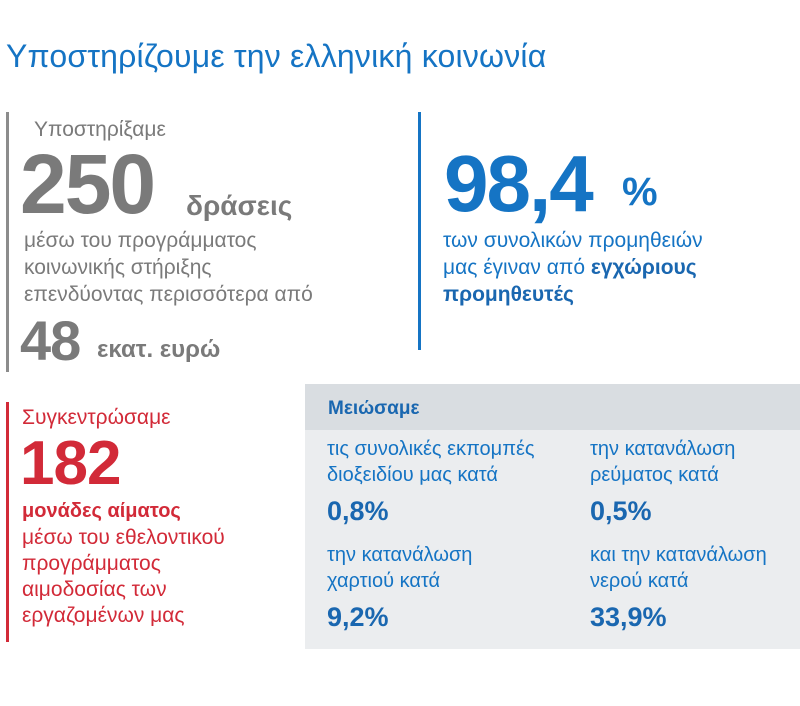  Describe the element at coordinates (639, 581) in the screenshot. I see `reduction-water-line-2: νερού κατά` at that location.